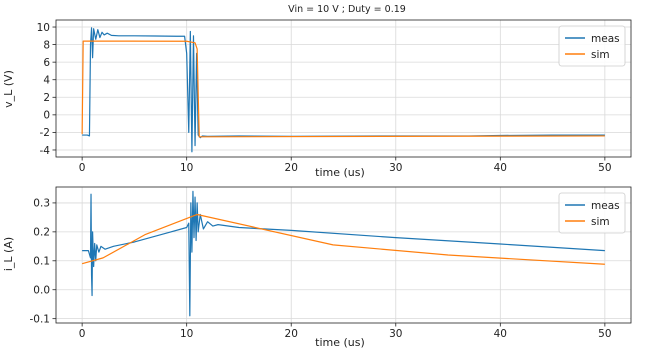  What do you see at coordinates (45, 133) in the screenshot?
I see `voltage-y-tick-label-1: -2` at bounding box center [45, 133].